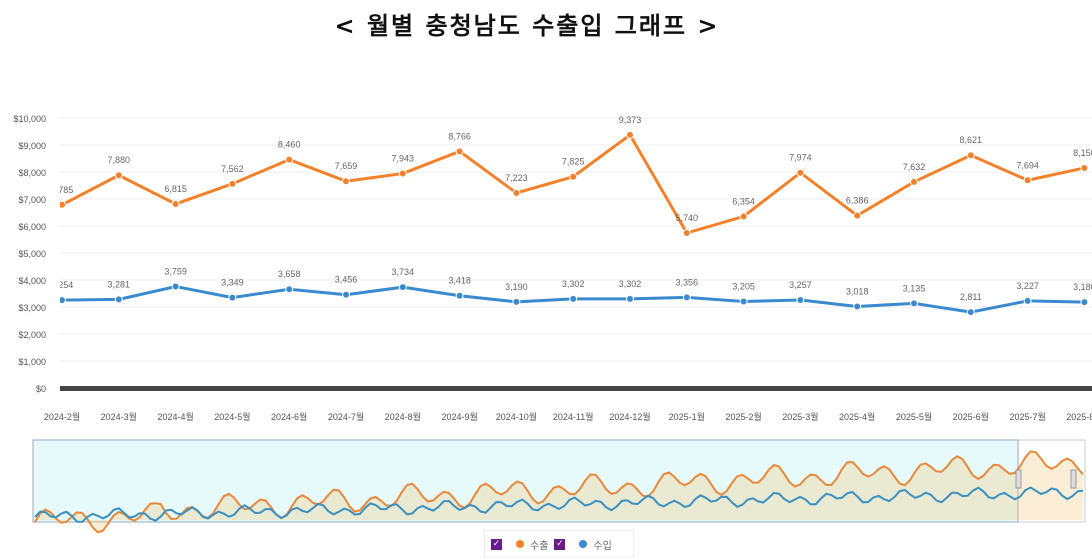 This screenshot has width=1092, height=558. I want to click on import-dot-icon, so click(583, 544).